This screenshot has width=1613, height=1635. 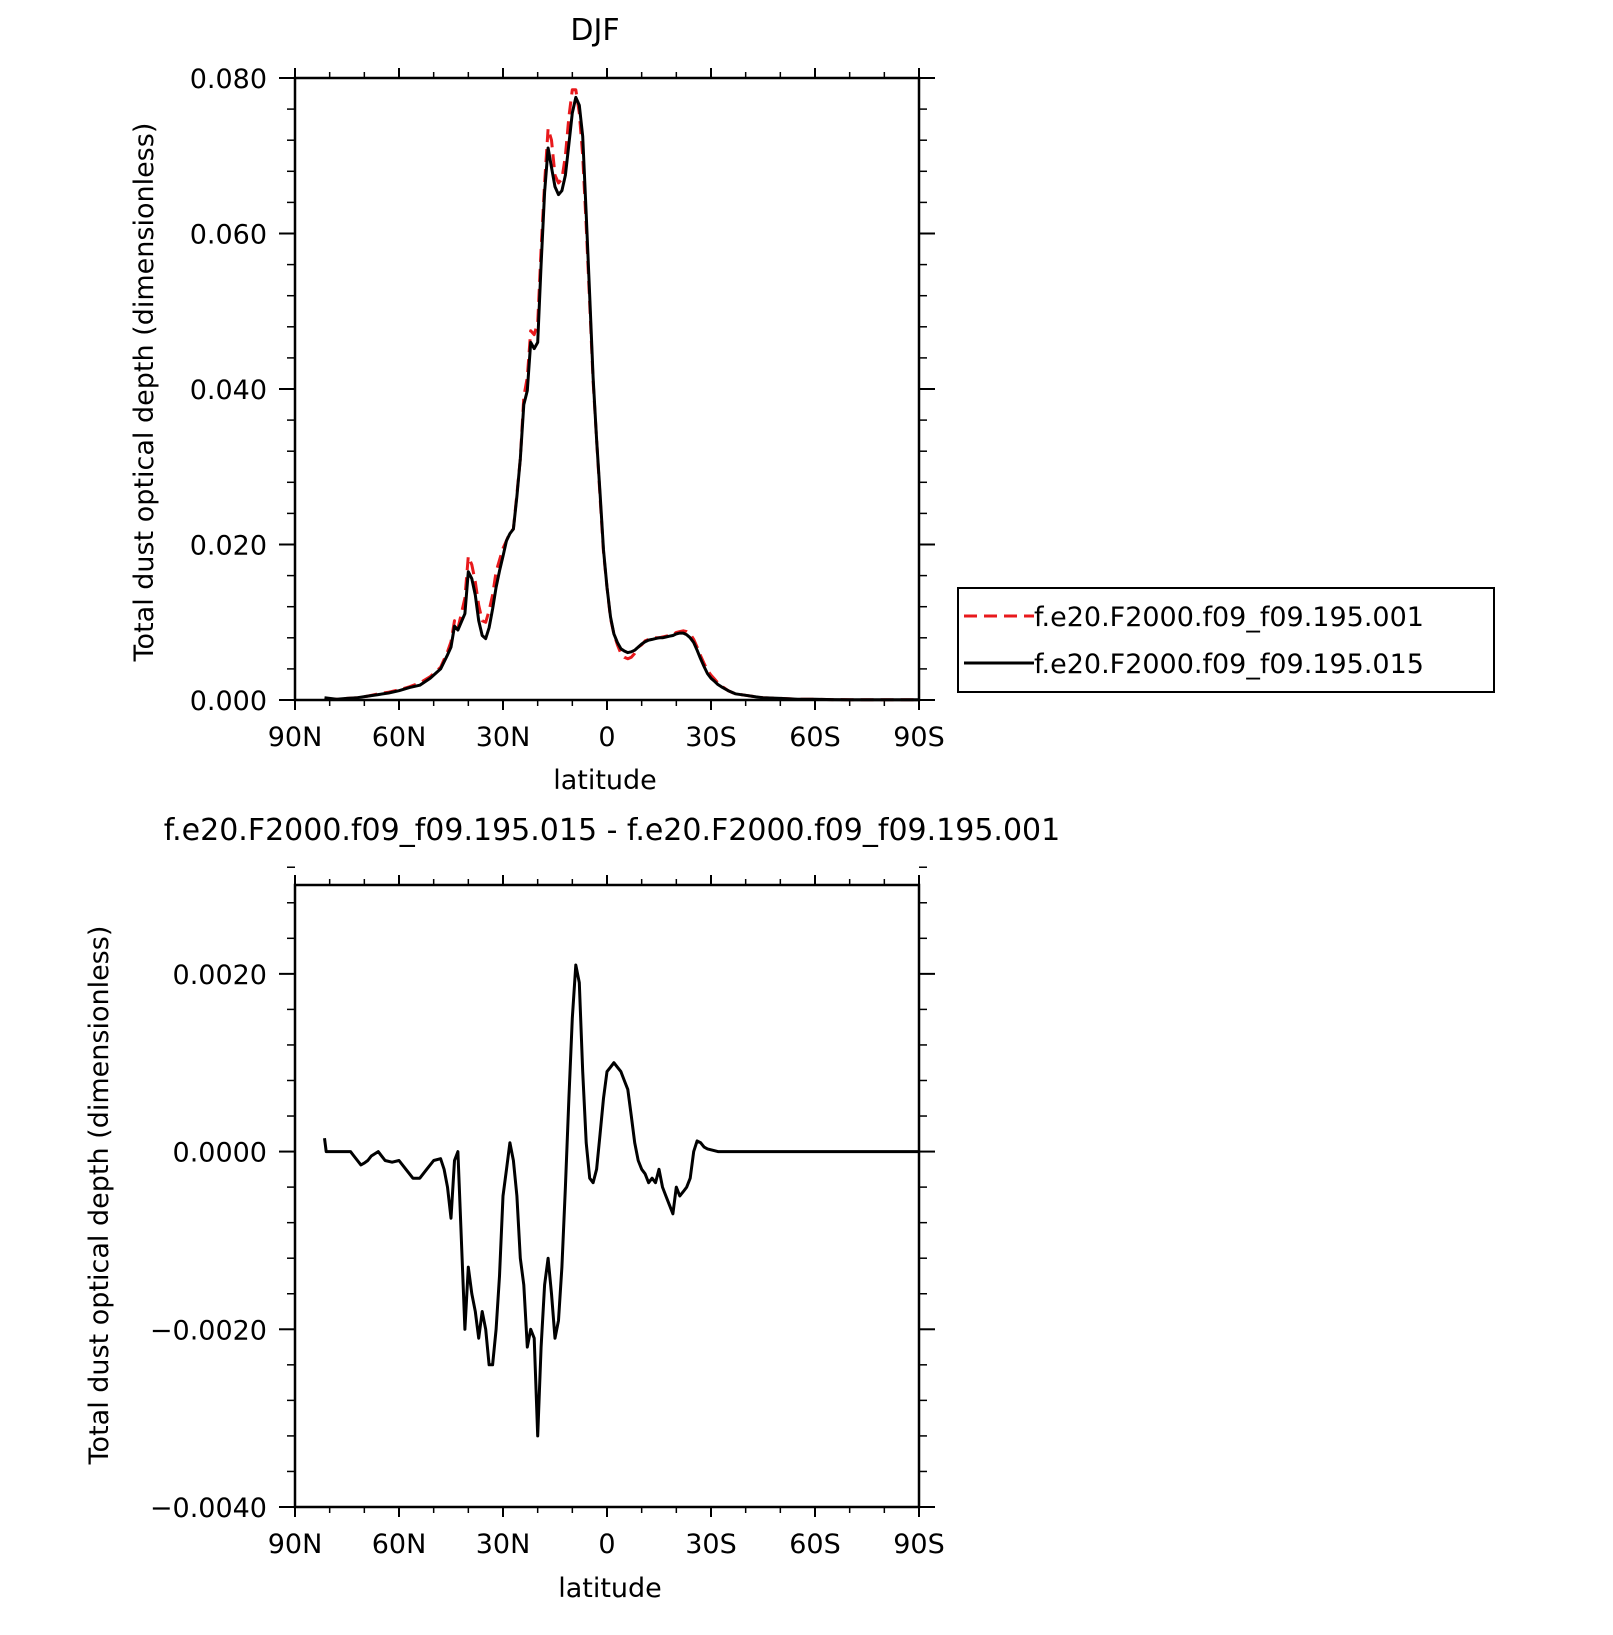 What do you see at coordinates (610, 1588) in the screenshot?
I see `bottom-x-axis-label: latitude` at bounding box center [610, 1588].